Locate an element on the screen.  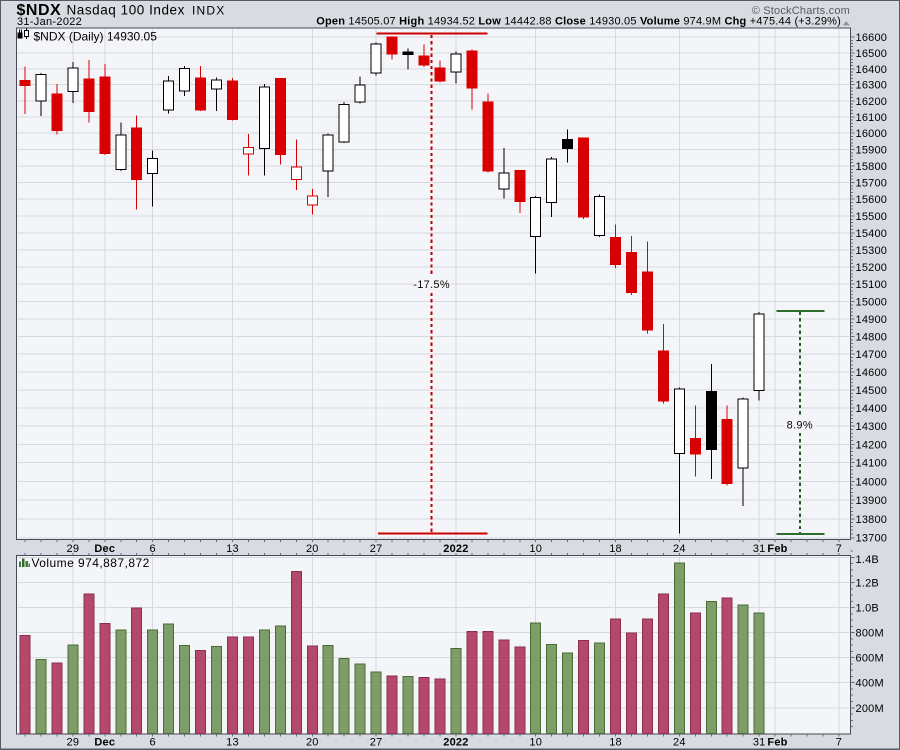
svg-text: 1.2B is located at coordinates (867, 584).